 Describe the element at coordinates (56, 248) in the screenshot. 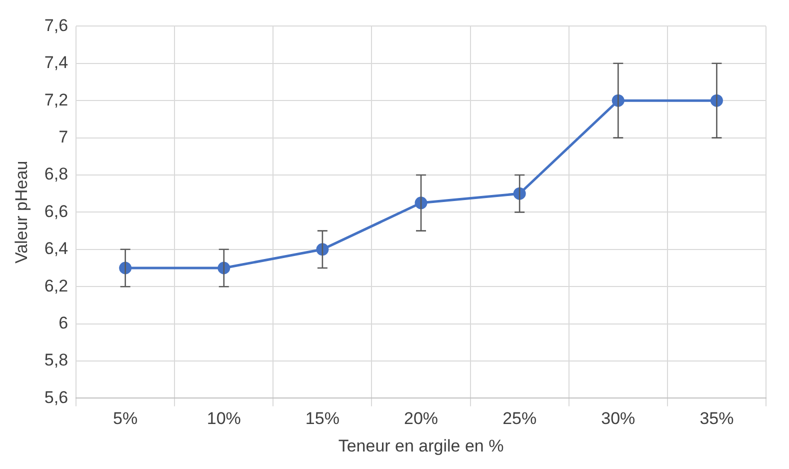

I see `y-tick-label: 6,4` at that location.